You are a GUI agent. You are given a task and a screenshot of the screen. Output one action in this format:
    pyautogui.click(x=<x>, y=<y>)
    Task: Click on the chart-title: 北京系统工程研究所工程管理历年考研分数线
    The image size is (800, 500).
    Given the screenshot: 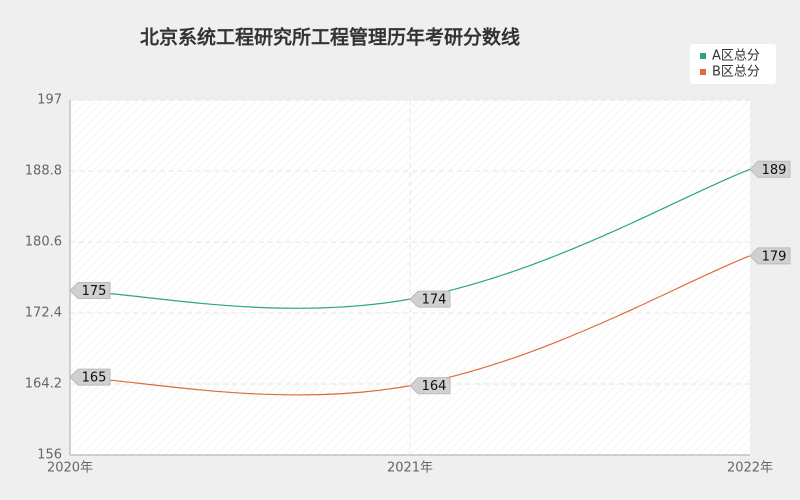 What is the action you would take?
    pyautogui.click(x=330, y=37)
    